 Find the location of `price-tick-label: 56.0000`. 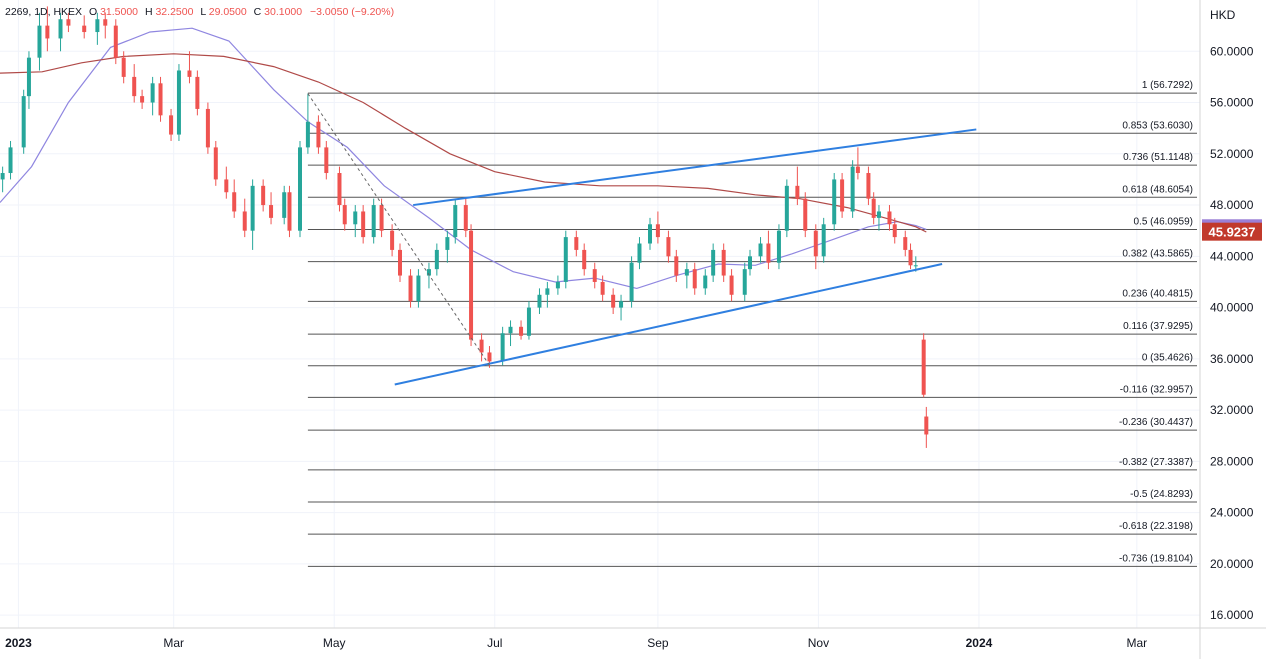

price-tick-label: 56.0000 is located at coordinates (1232, 103).